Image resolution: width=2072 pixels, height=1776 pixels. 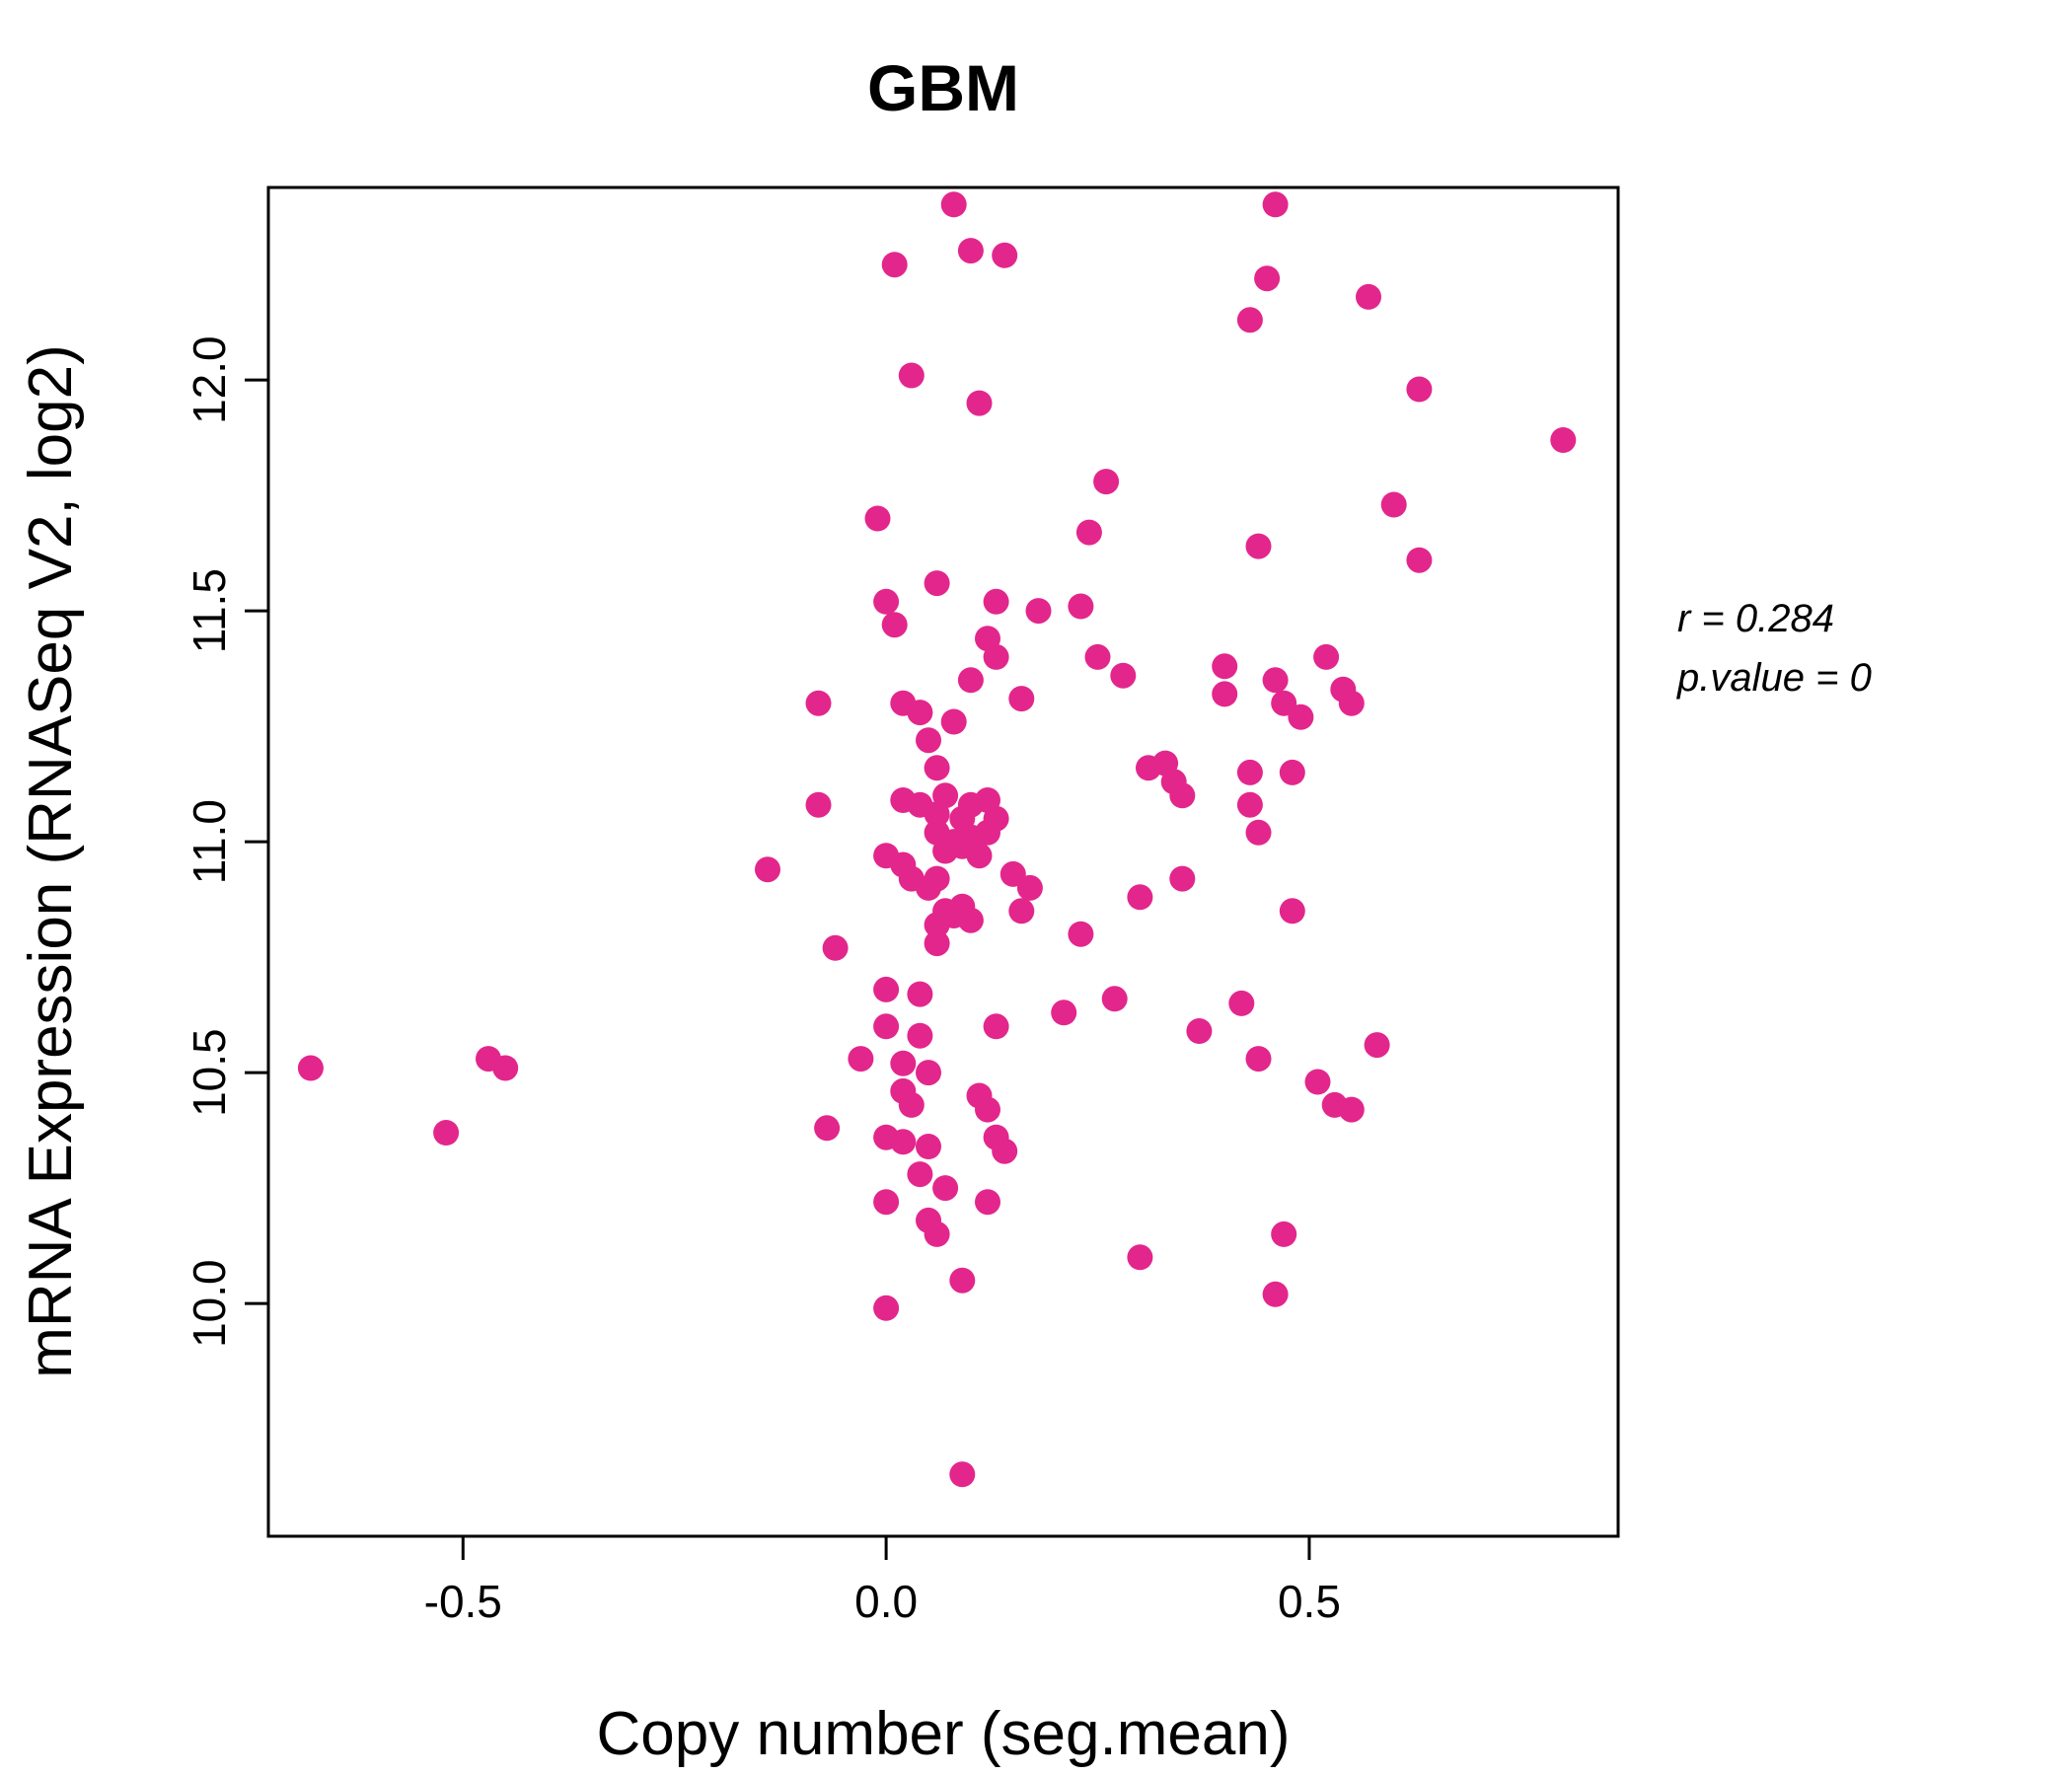 What do you see at coordinates (210, 379) in the screenshot?
I see `y-tick-label: 12.0` at bounding box center [210, 379].